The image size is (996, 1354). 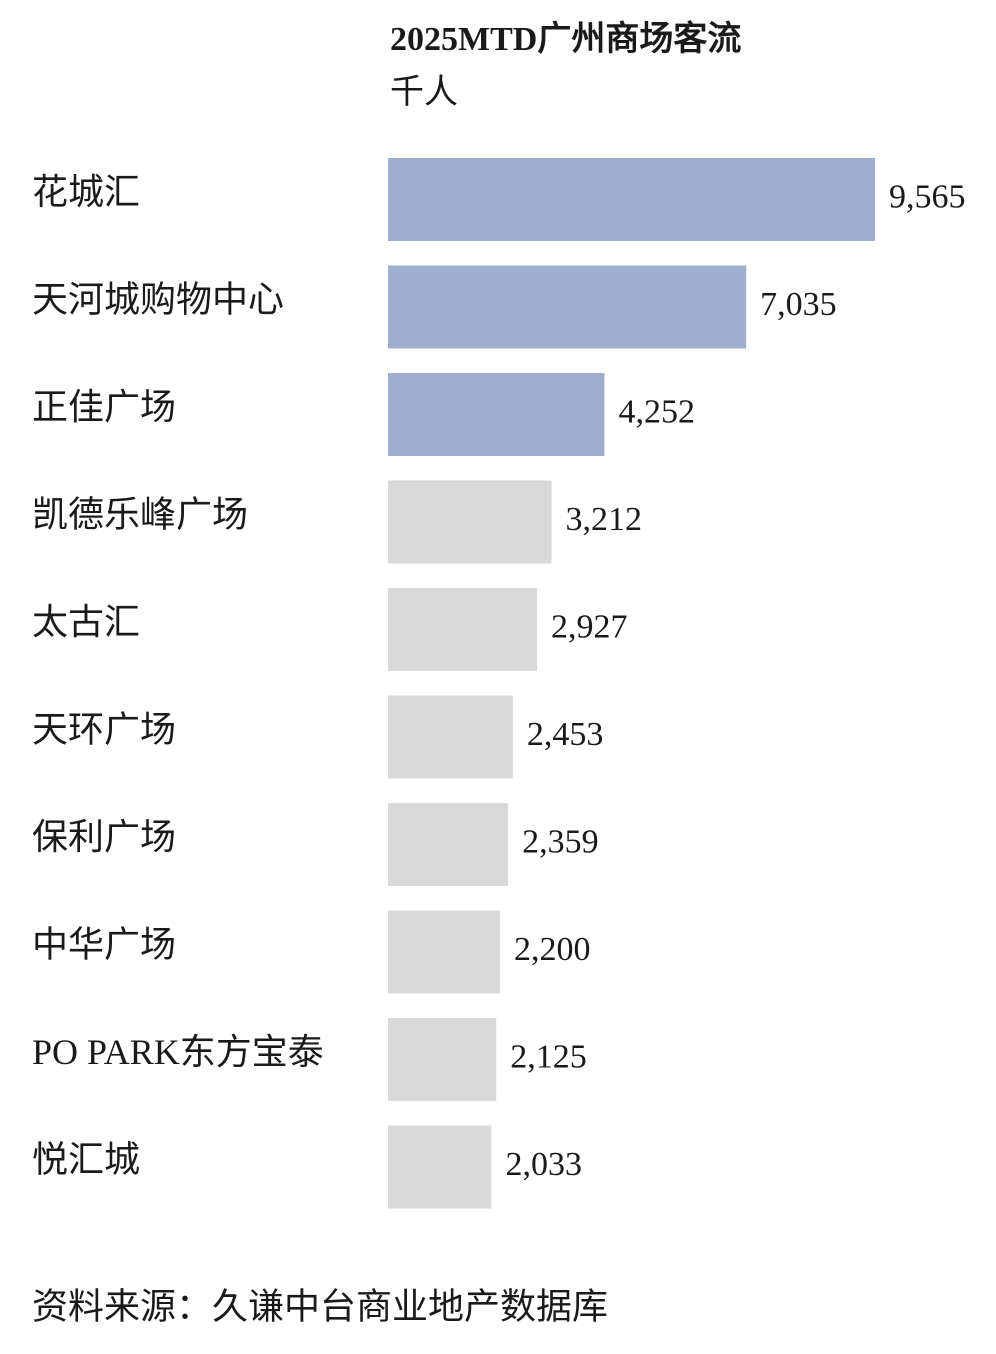 What do you see at coordinates (104, 407) in the screenshot?
I see `category-label: 正佳广场` at bounding box center [104, 407].